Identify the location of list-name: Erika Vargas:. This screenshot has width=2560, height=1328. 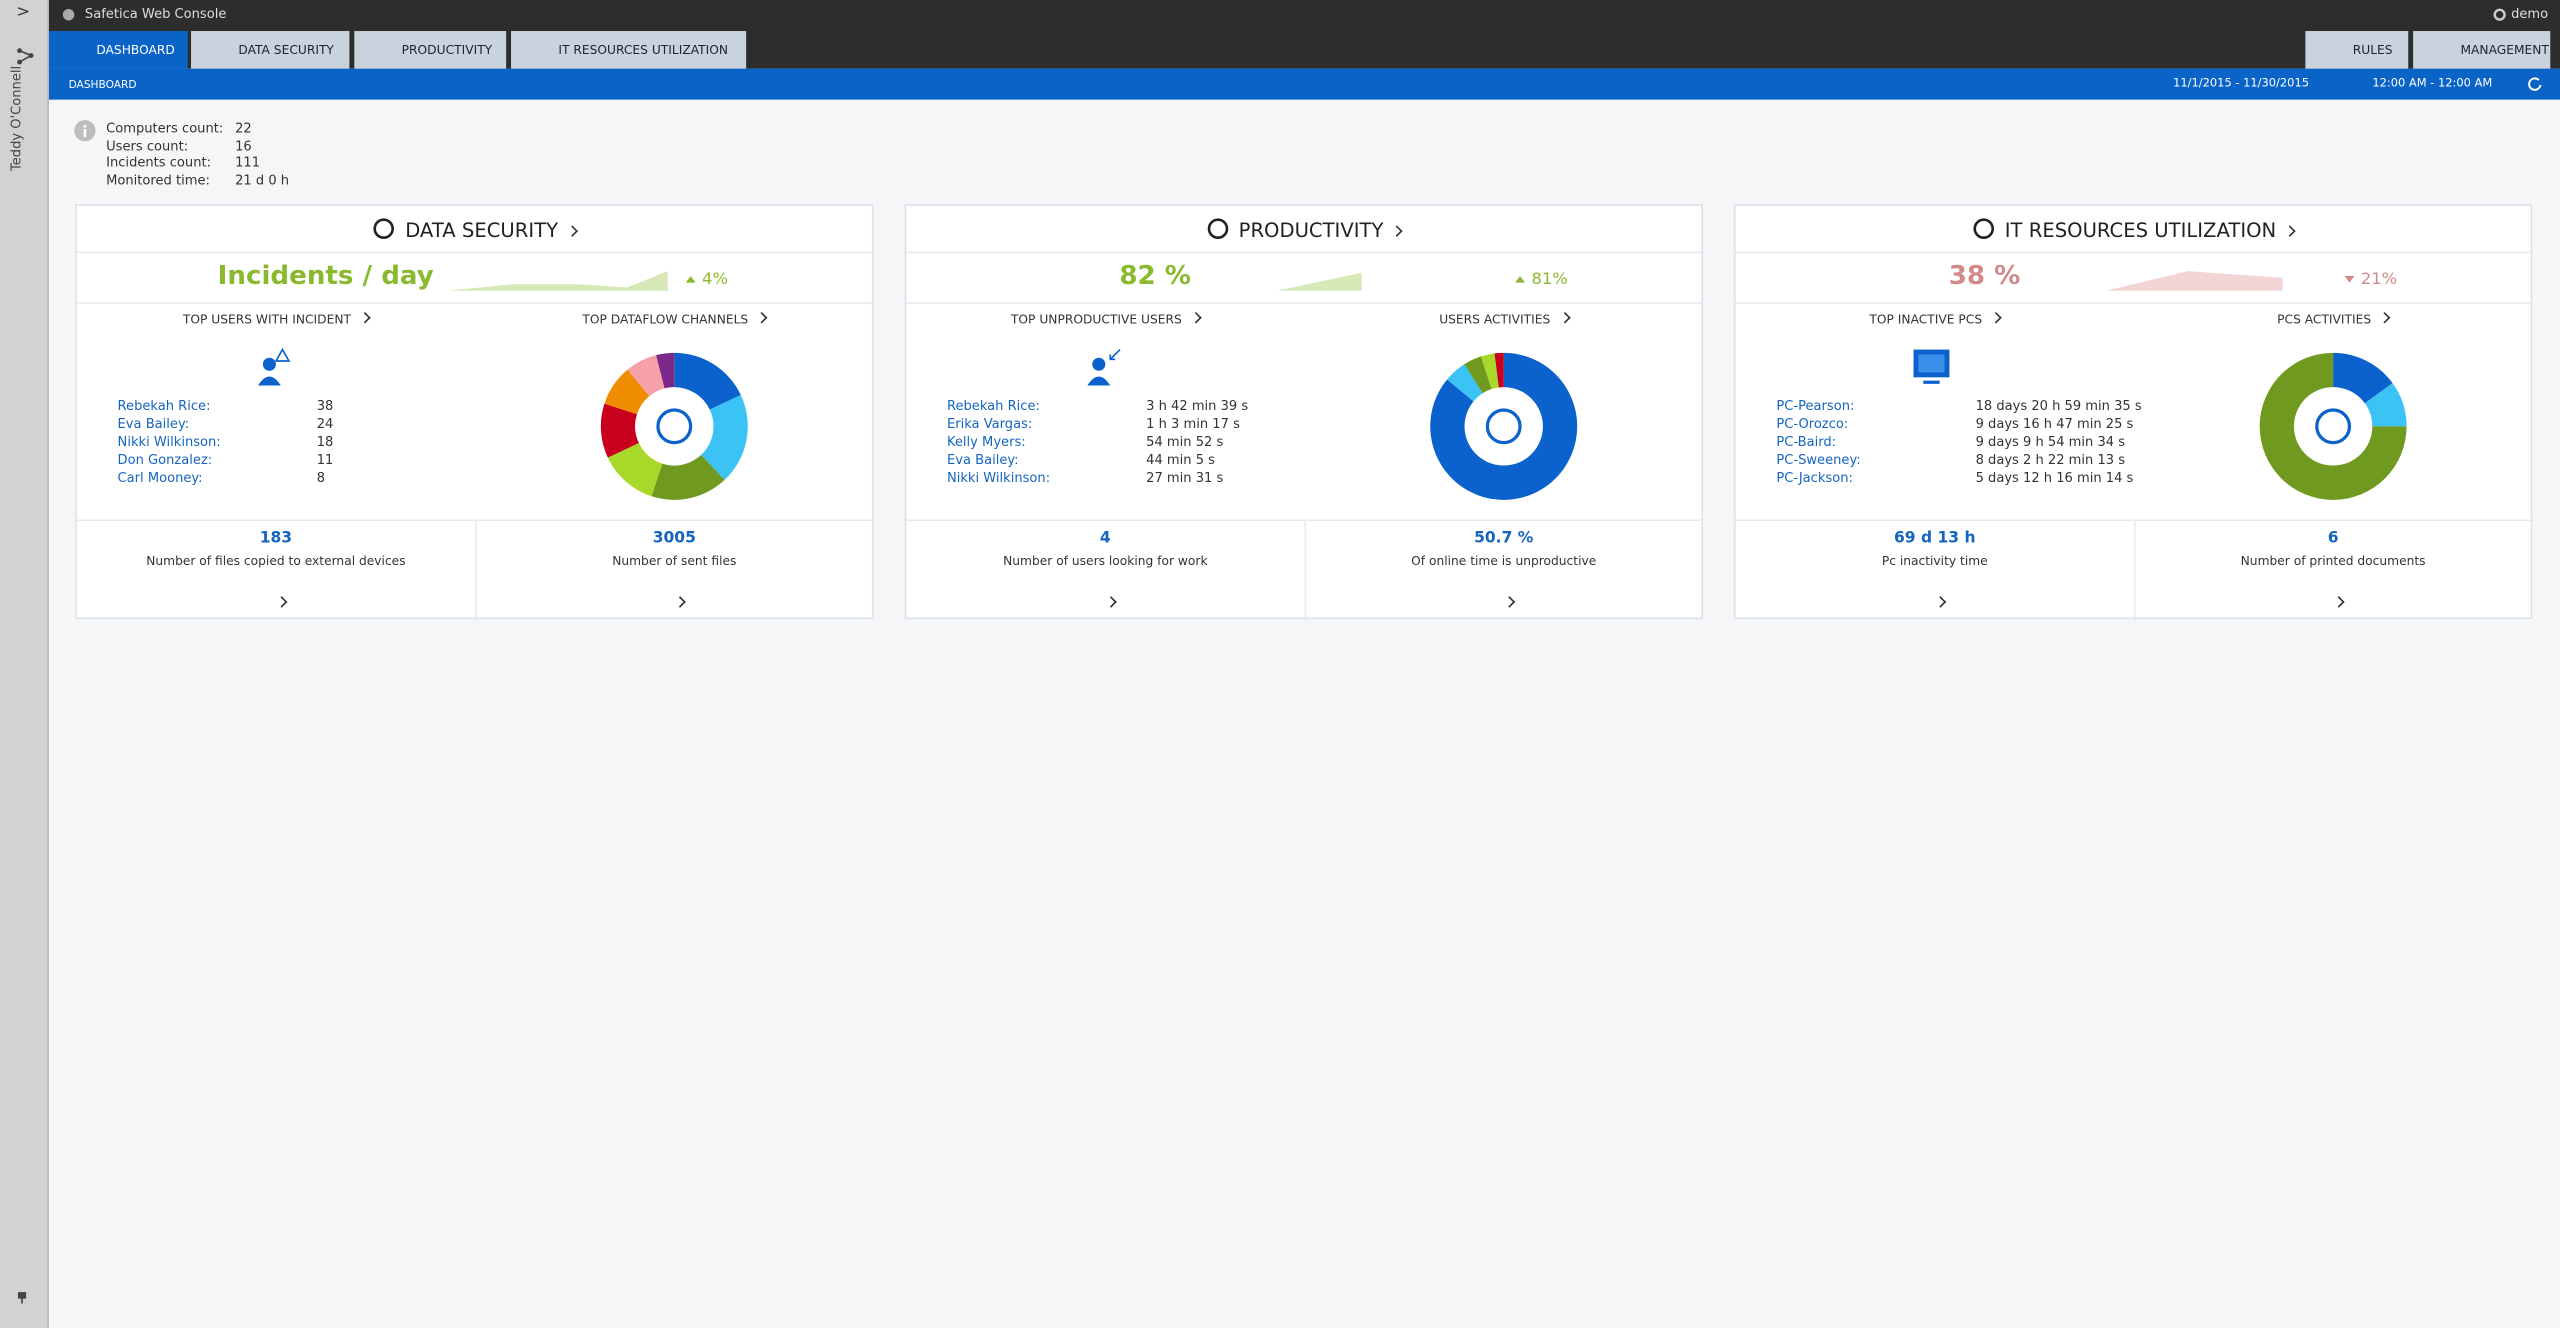
(989, 424).